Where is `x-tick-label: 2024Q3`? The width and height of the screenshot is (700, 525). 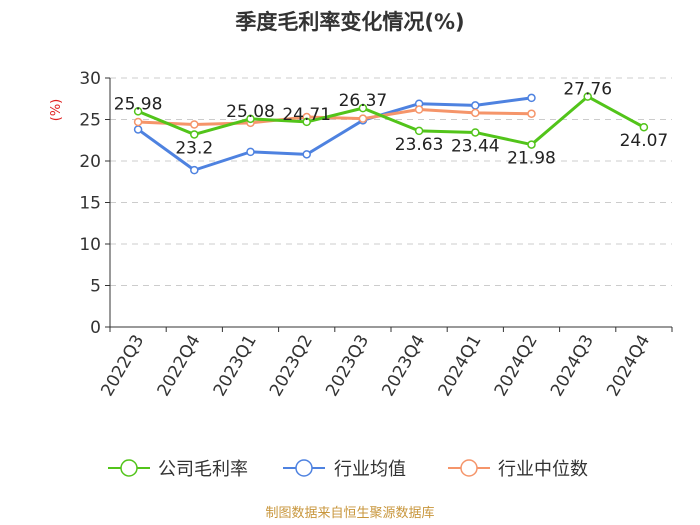
x-tick-label: 2024Q3 is located at coordinates (572, 366).